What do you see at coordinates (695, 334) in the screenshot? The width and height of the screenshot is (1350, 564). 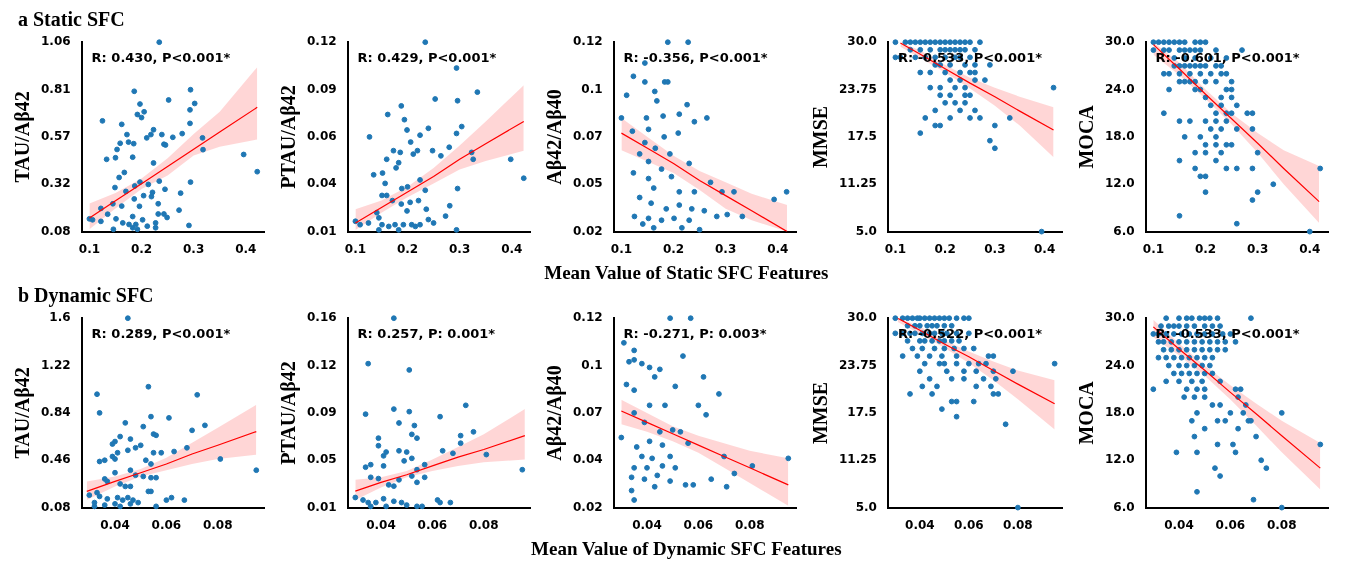 I see `annotation: R: -0.271, P: 0.003*` at bounding box center [695, 334].